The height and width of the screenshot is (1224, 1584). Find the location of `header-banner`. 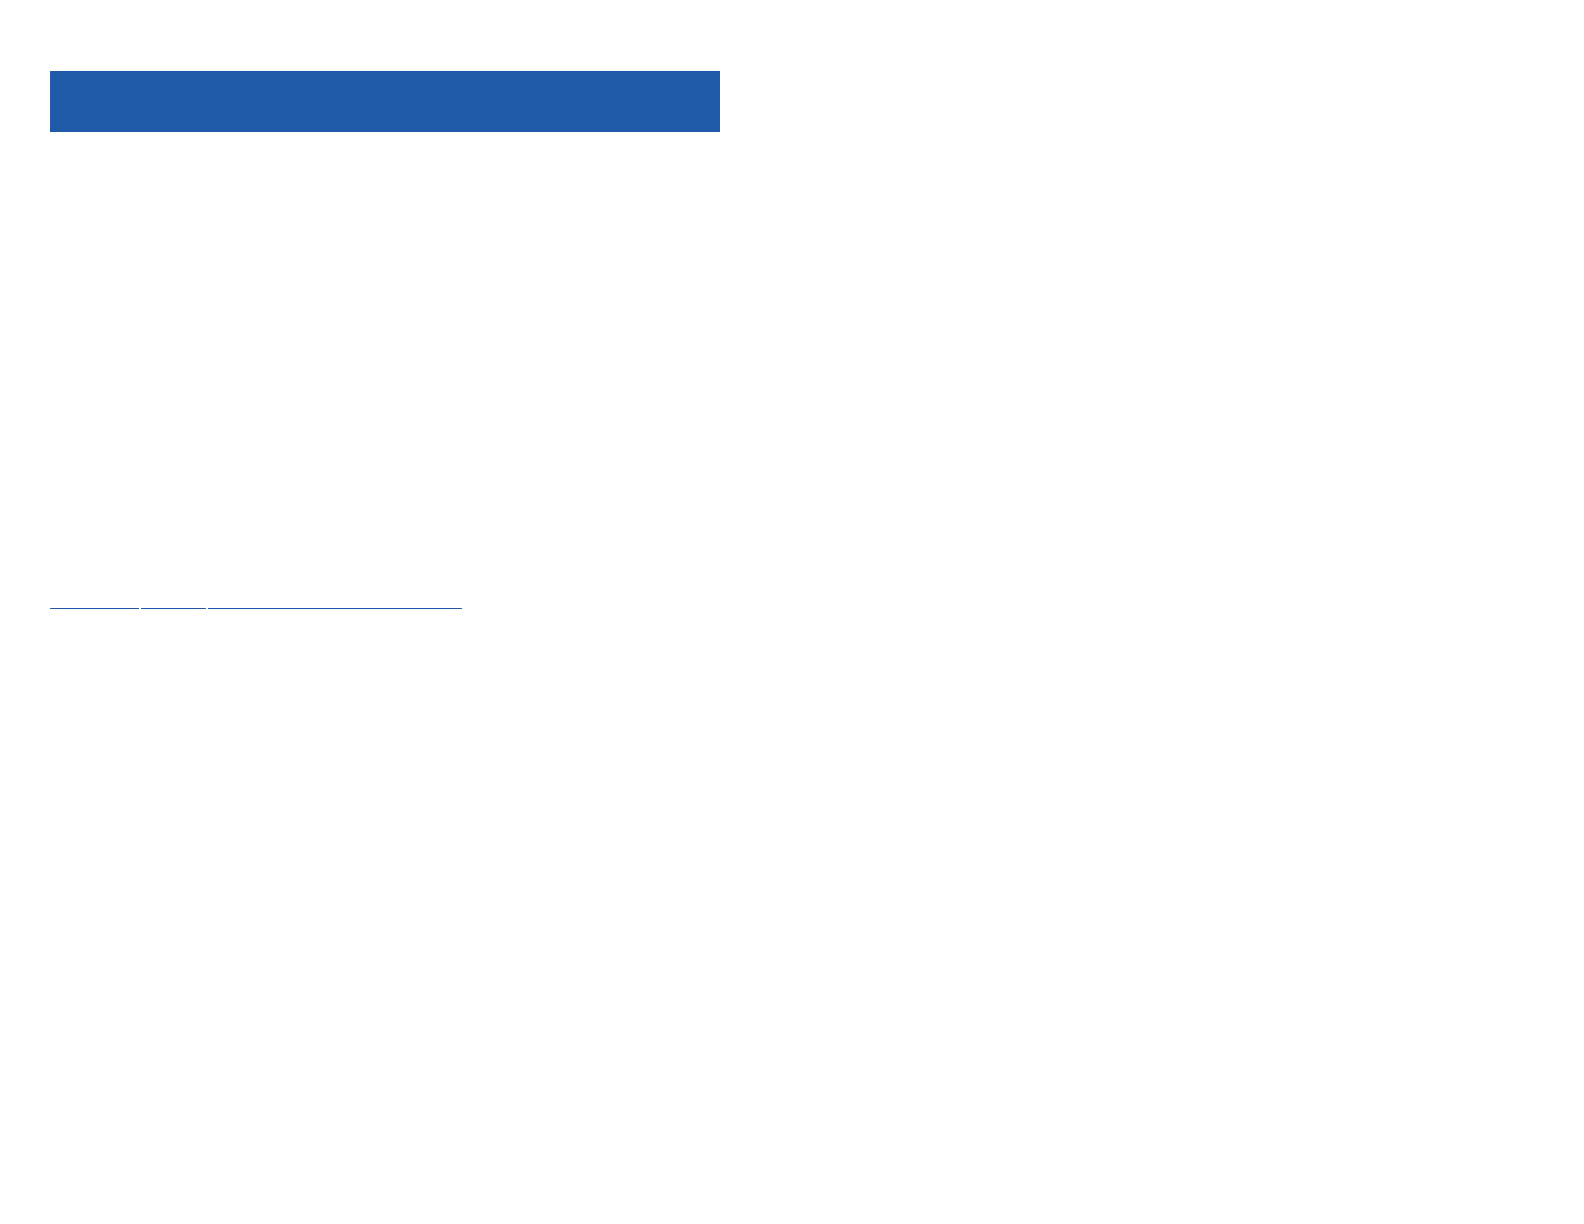

header-banner is located at coordinates (385, 101).